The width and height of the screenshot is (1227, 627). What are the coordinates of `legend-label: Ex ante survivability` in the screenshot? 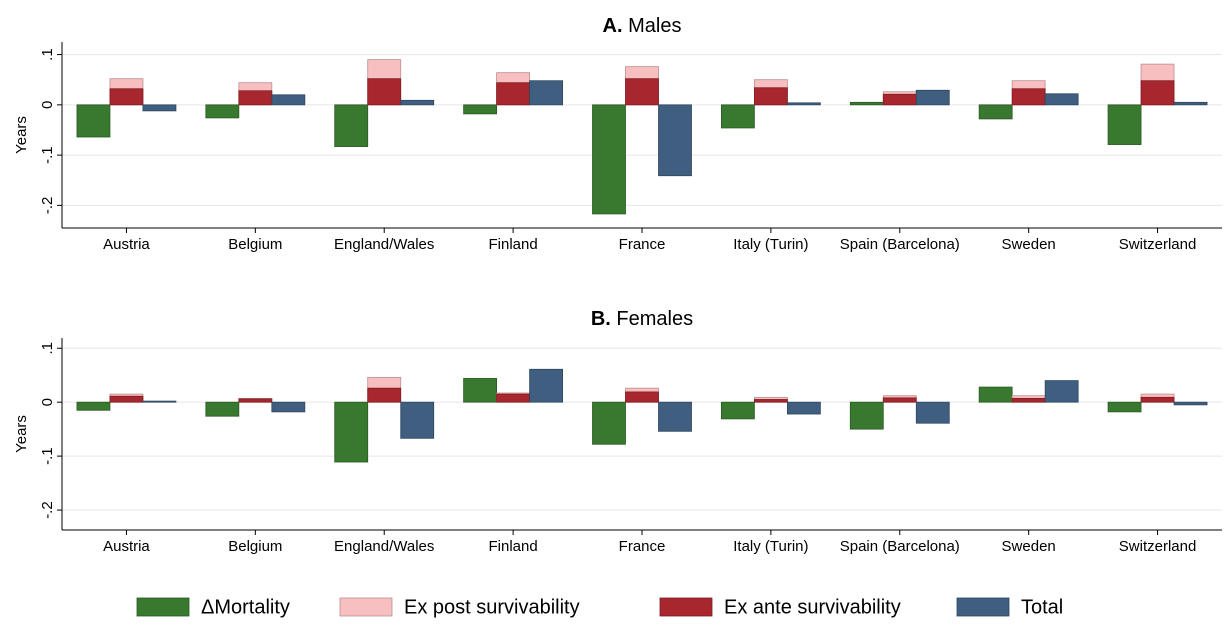 It's located at (812, 607).